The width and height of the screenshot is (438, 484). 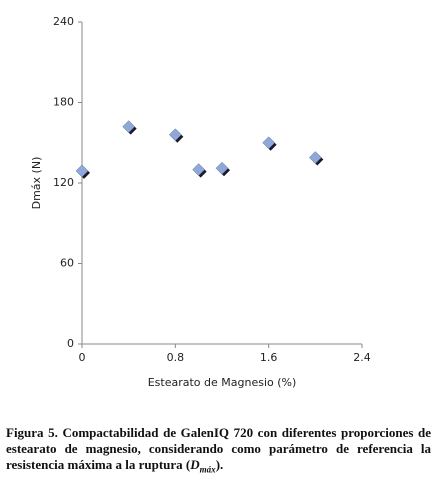 I want to click on caption-symbol: D, so click(x=195, y=464).